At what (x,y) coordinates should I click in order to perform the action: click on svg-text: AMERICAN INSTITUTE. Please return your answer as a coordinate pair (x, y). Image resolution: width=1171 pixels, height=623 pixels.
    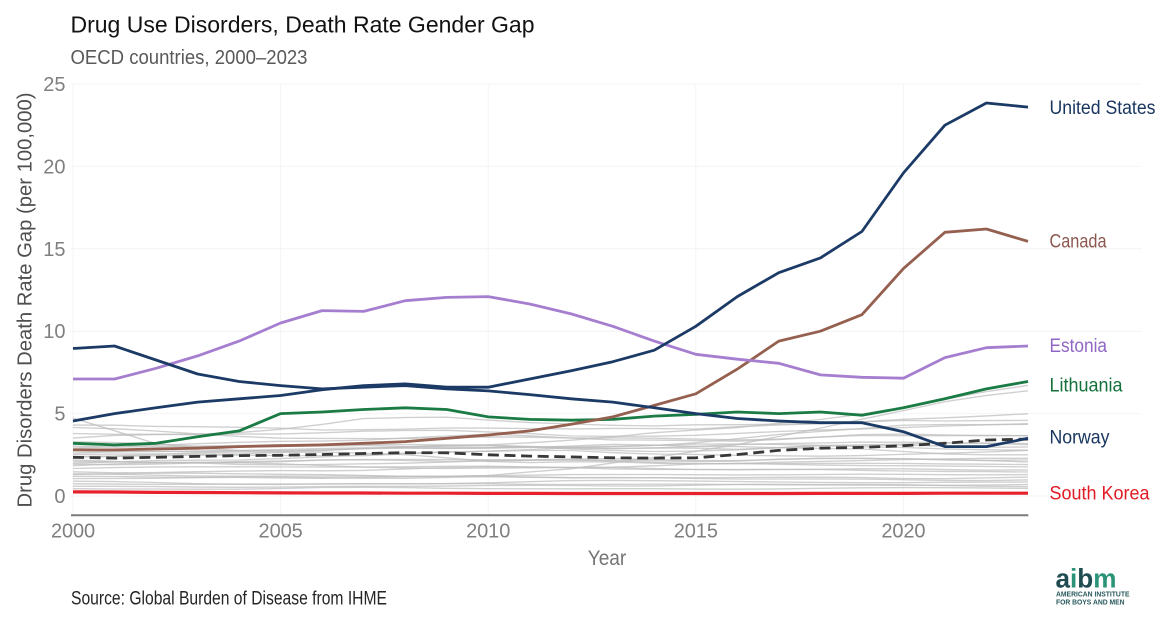
    Looking at the image, I should click on (1093, 594).